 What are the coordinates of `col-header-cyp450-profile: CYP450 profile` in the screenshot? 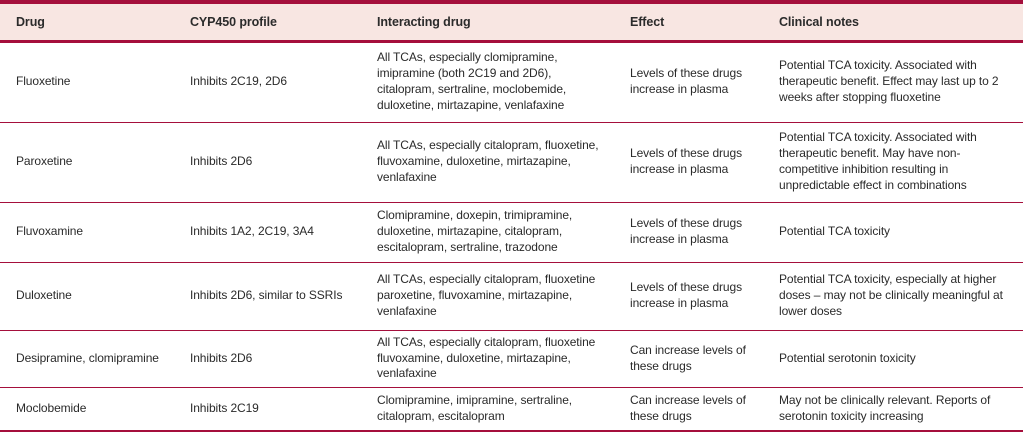 It's located at (283, 22).